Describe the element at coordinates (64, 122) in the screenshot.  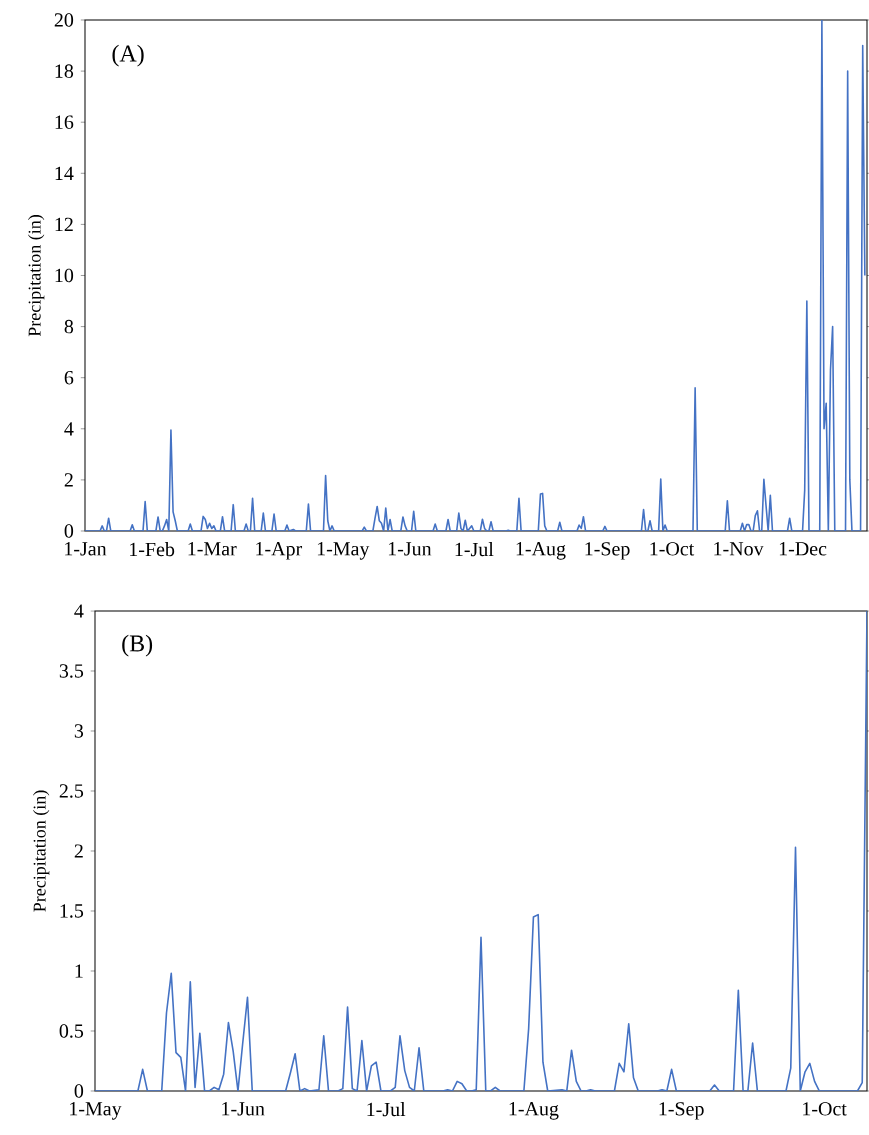
I see `y-tick-label: 16` at that location.